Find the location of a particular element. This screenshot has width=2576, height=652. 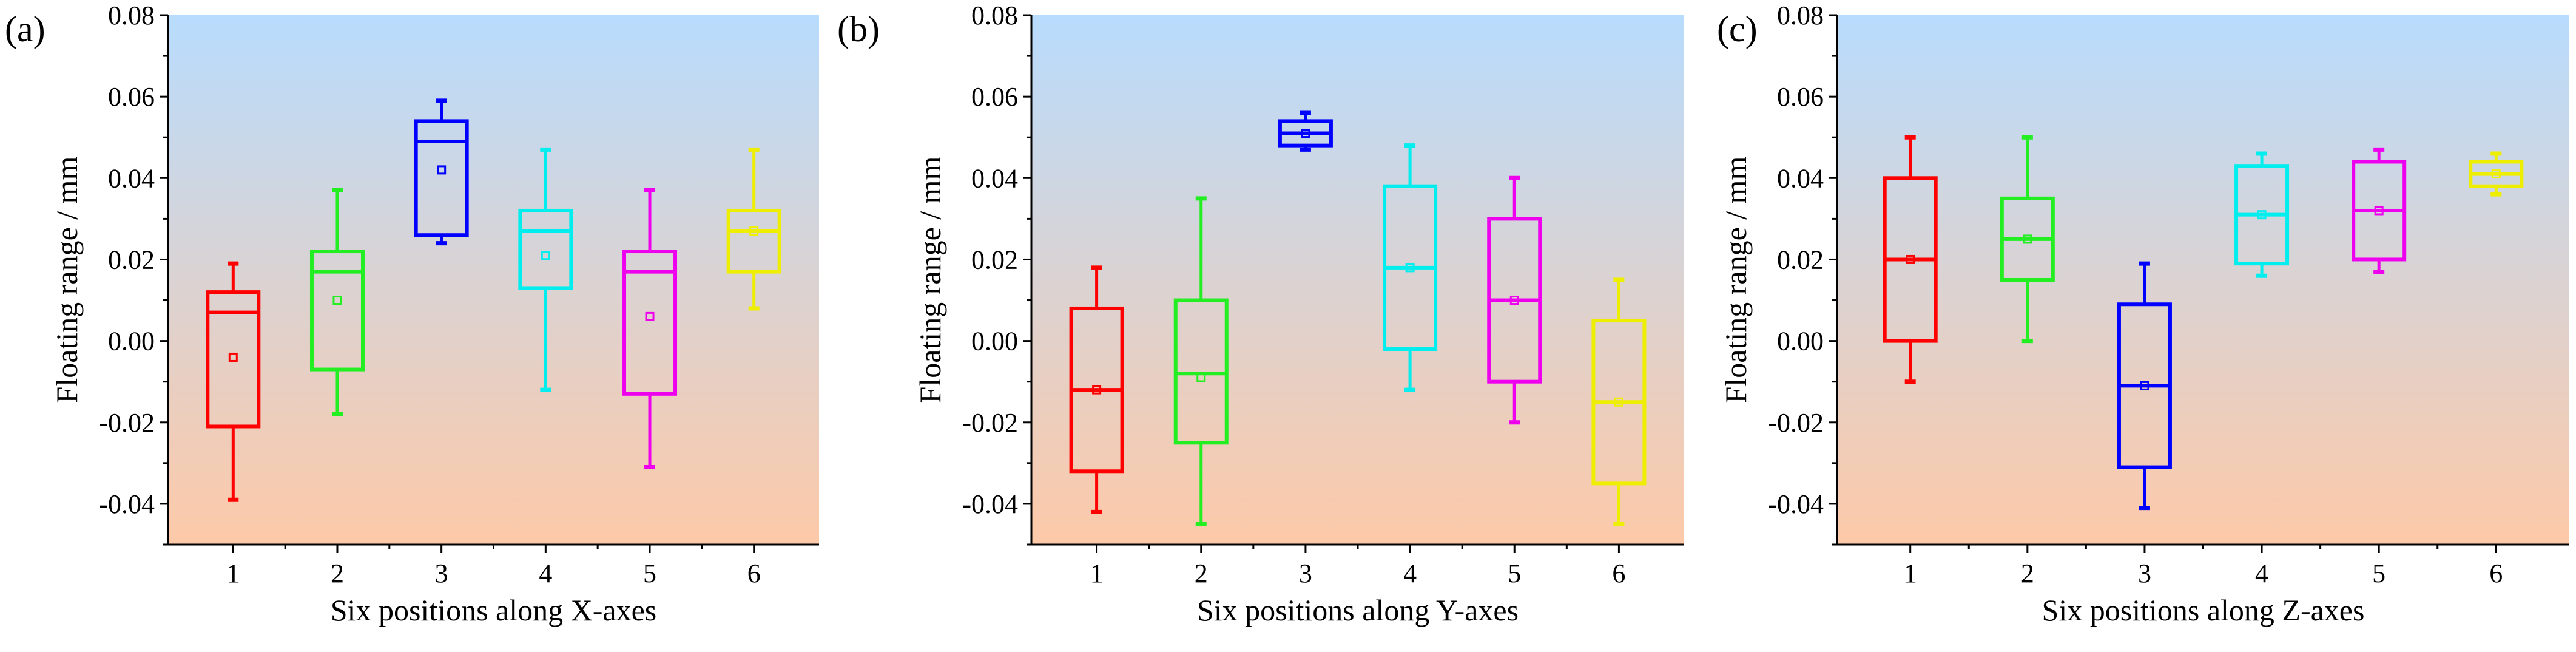

x-axis-title: Six positions along Y-axes is located at coordinates (1358, 610).